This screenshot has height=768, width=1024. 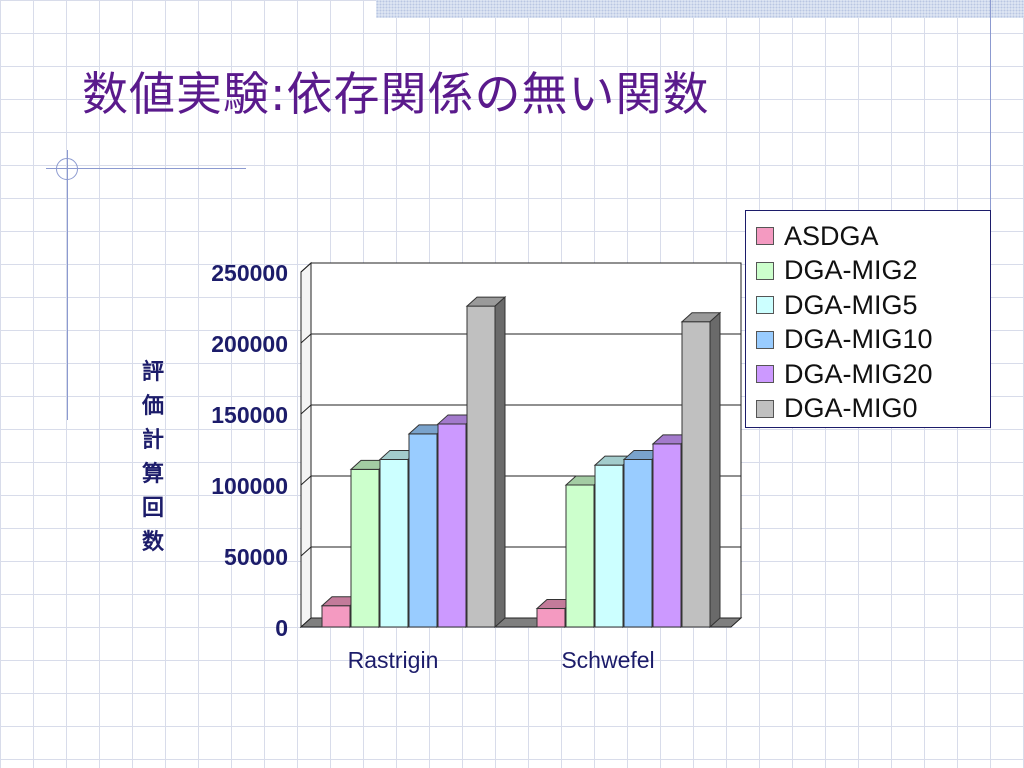 I want to click on y-tick-label: 50000, so click(x=256, y=557).